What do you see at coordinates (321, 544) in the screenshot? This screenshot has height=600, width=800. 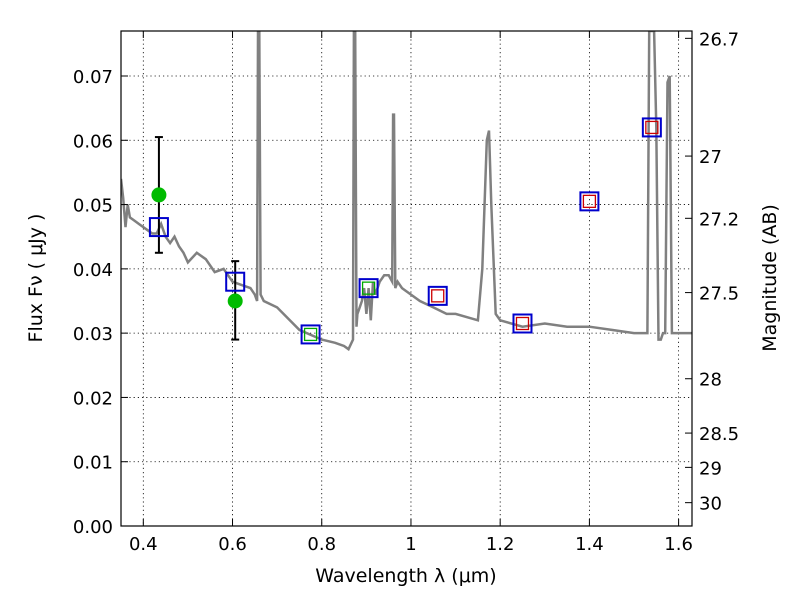 I see `x-tick-label: 0.8` at bounding box center [321, 544].